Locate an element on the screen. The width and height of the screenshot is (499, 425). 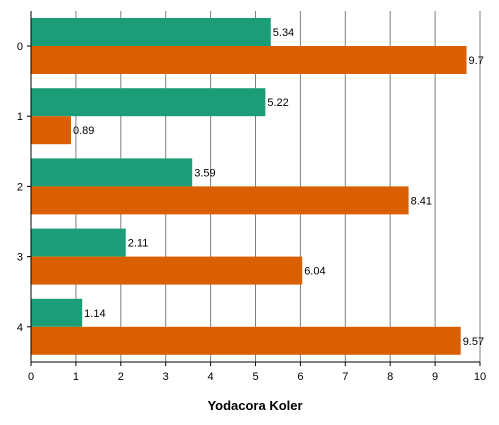
data-label-series0-cat3: 2.11 is located at coordinates (138, 244).